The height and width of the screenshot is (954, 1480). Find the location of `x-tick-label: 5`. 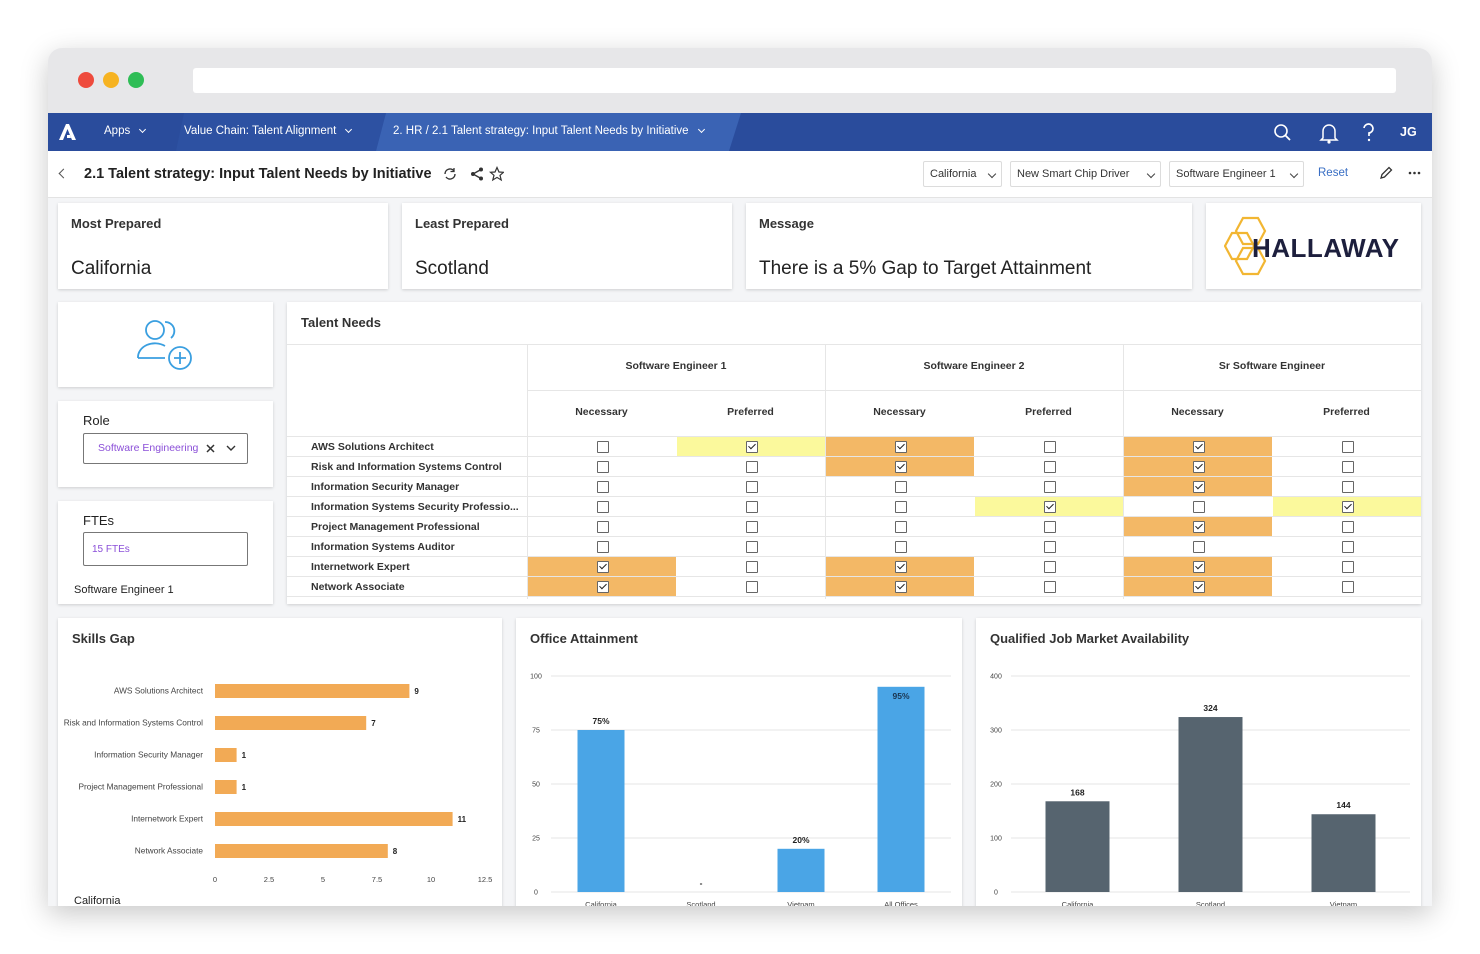

x-tick-label: 5 is located at coordinates (323, 879).